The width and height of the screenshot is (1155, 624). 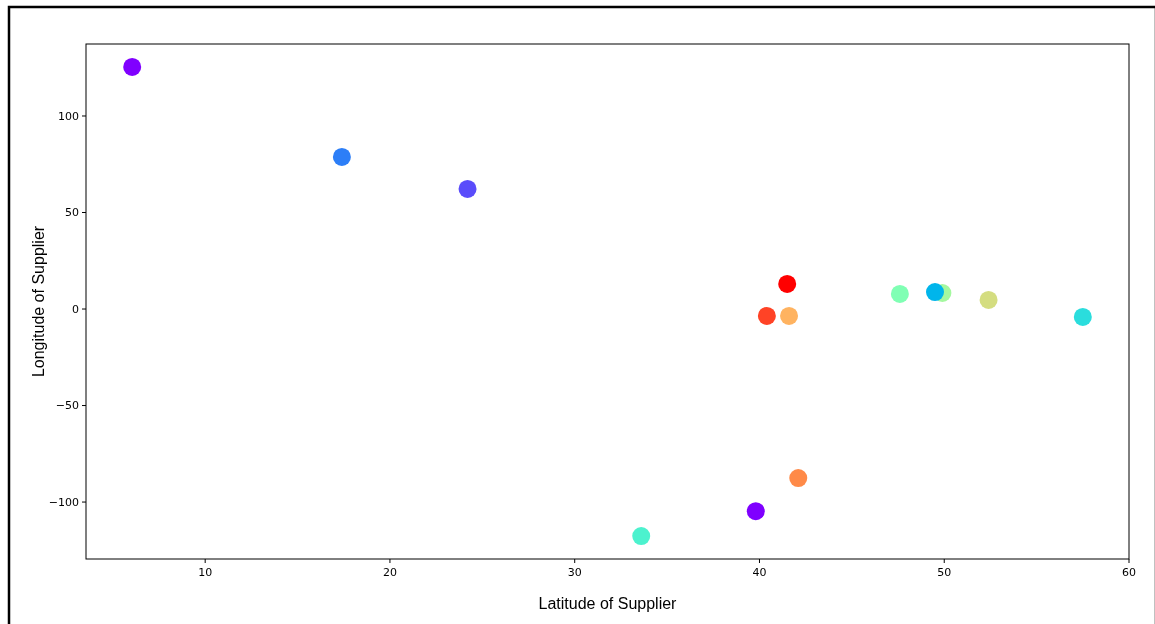 I want to click on y-tick-label: −100, so click(x=63, y=502).